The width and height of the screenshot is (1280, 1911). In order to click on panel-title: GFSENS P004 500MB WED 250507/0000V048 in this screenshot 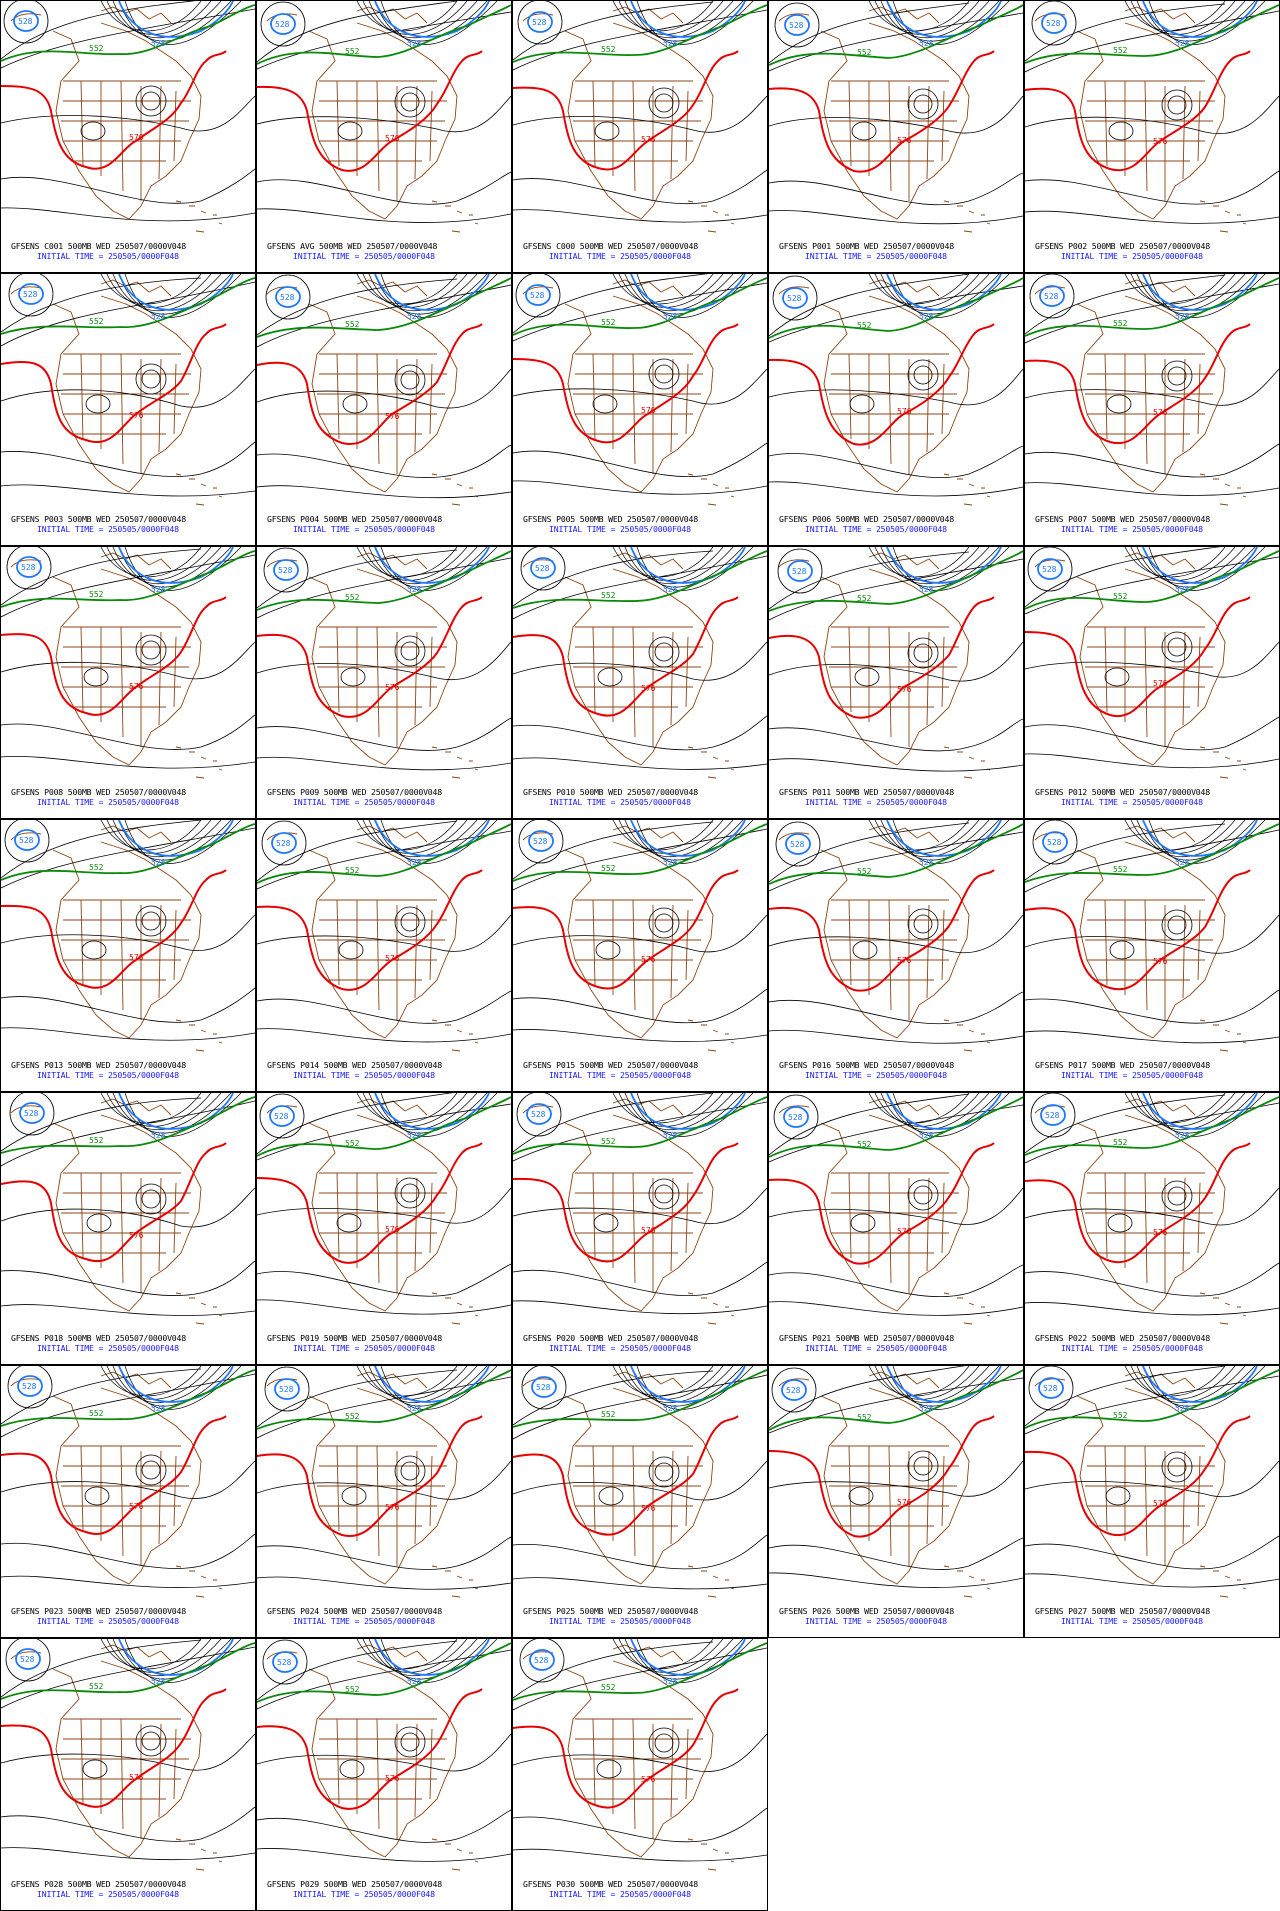, I will do `click(354, 519)`.